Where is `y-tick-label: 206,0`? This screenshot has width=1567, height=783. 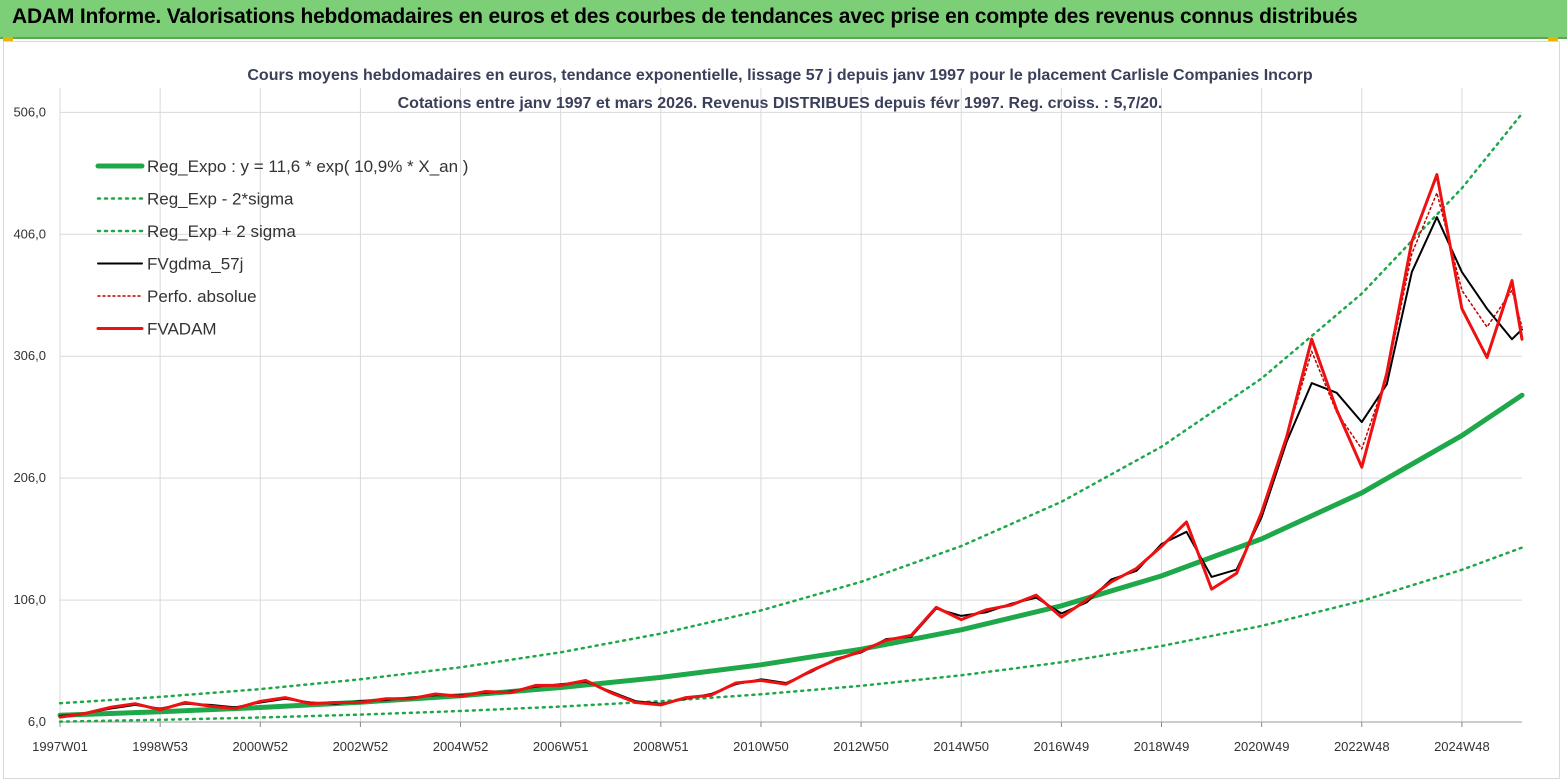 y-tick-label: 206,0 is located at coordinates (29, 477).